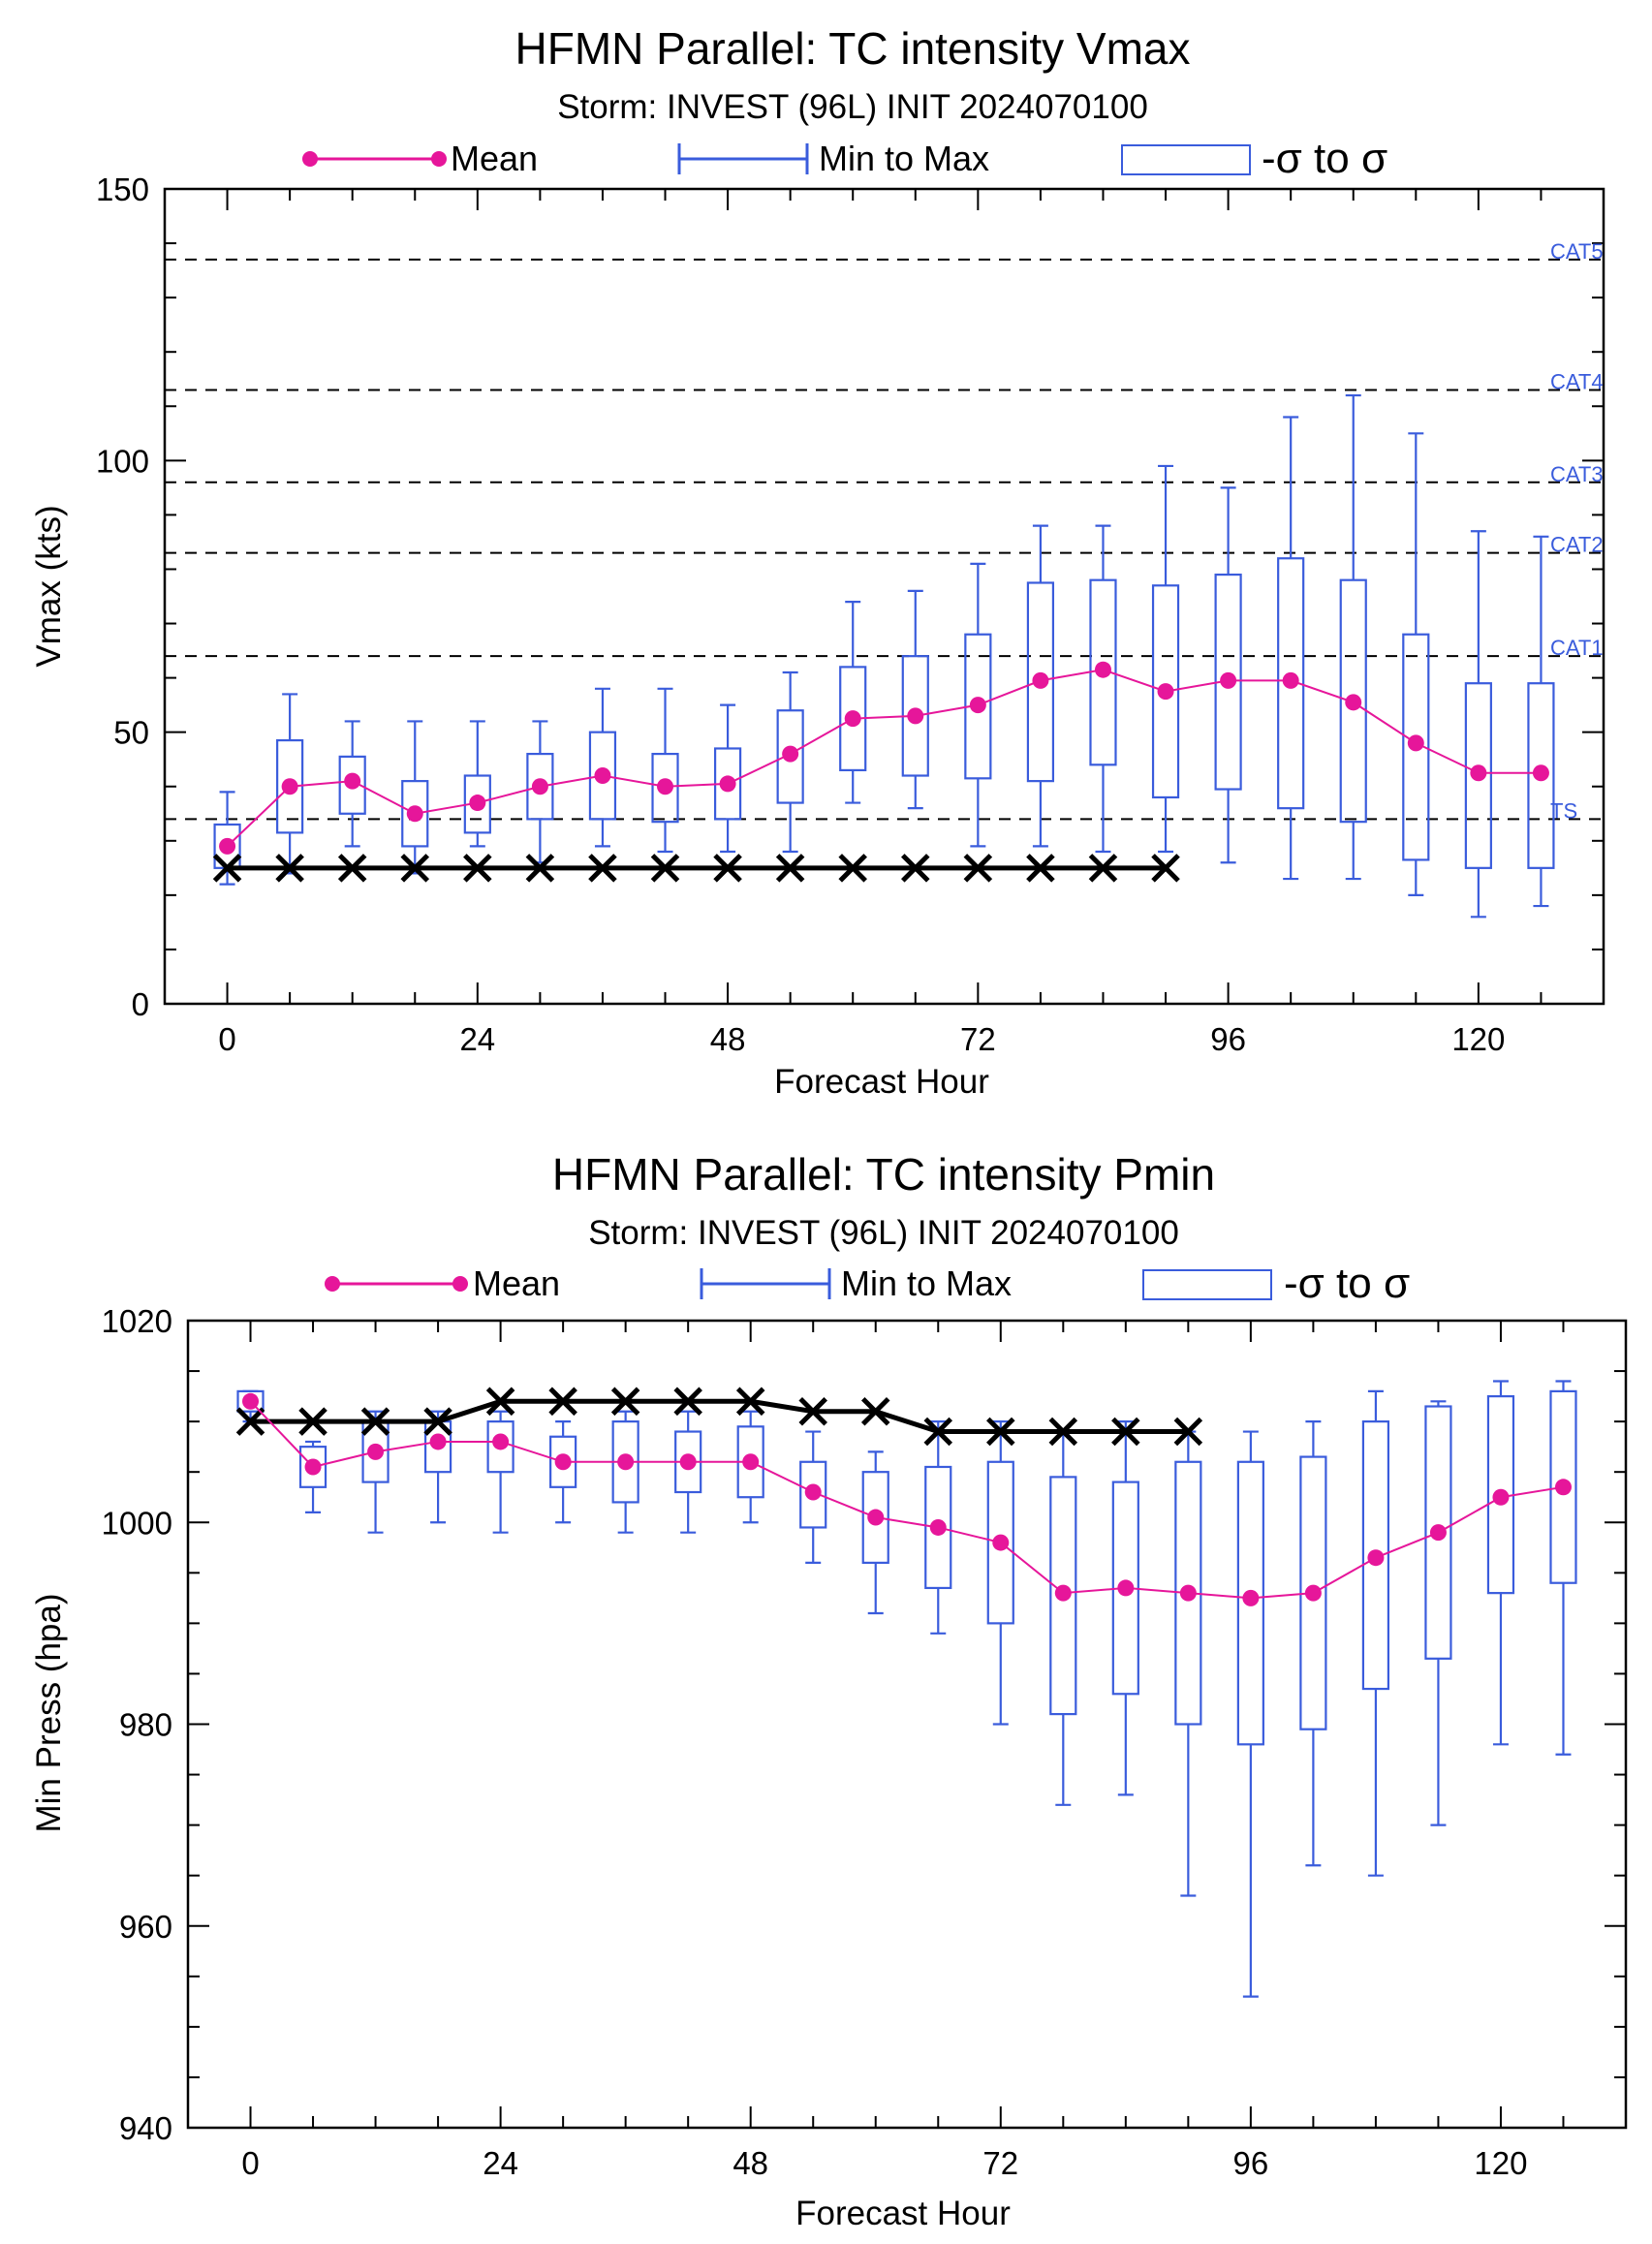  Describe the element at coordinates (131, 733) in the screenshot. I see `y-tick-label: 50` at that location.